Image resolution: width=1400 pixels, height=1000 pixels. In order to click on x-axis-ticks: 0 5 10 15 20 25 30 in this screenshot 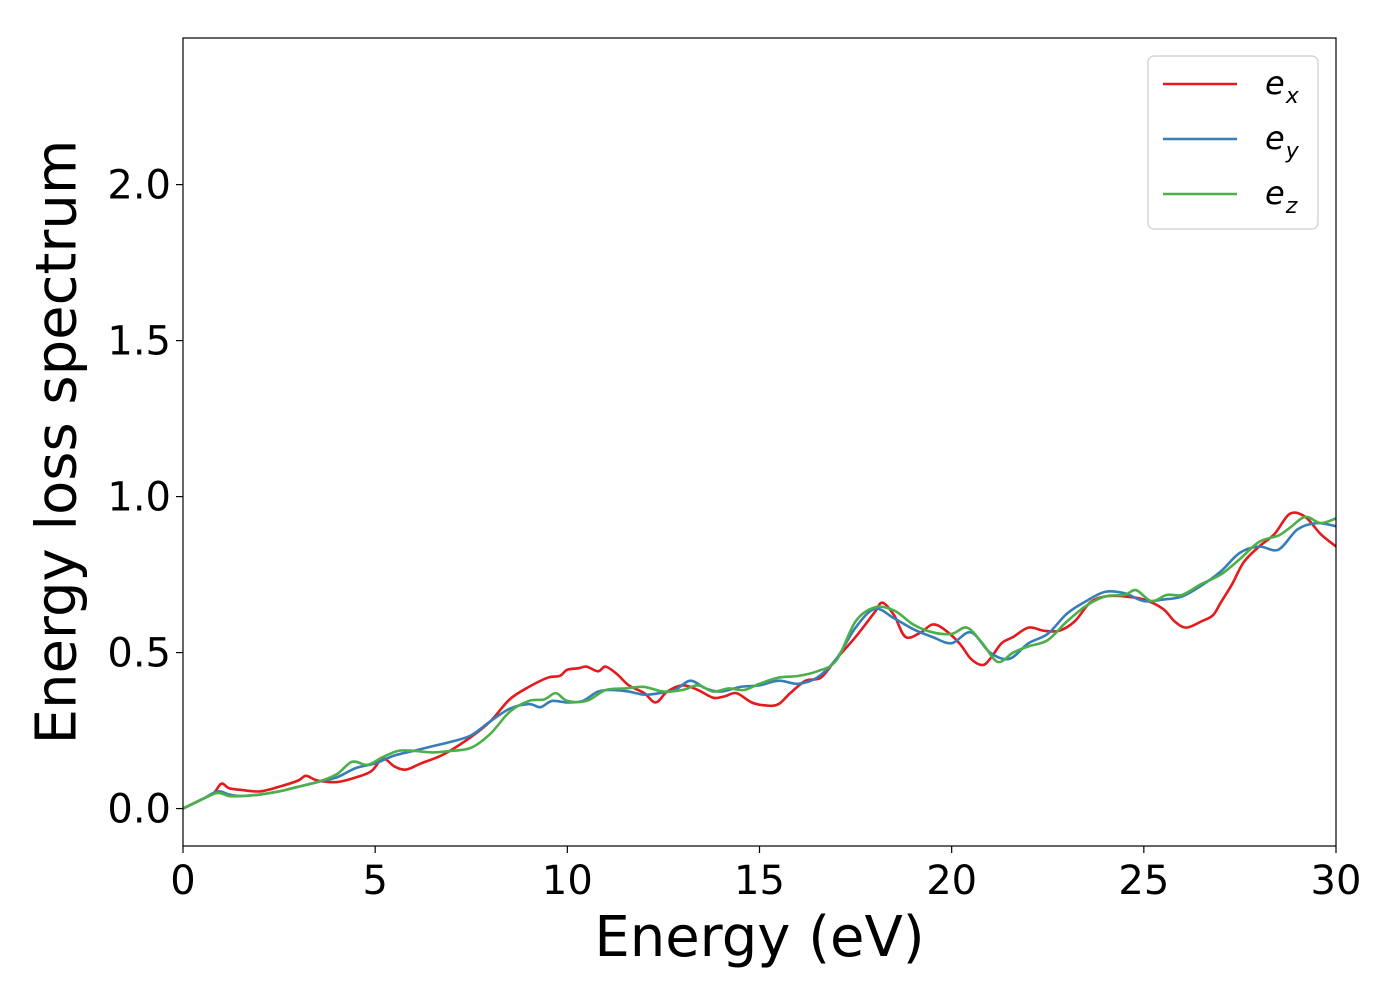, I will do `click(765, 875)`.